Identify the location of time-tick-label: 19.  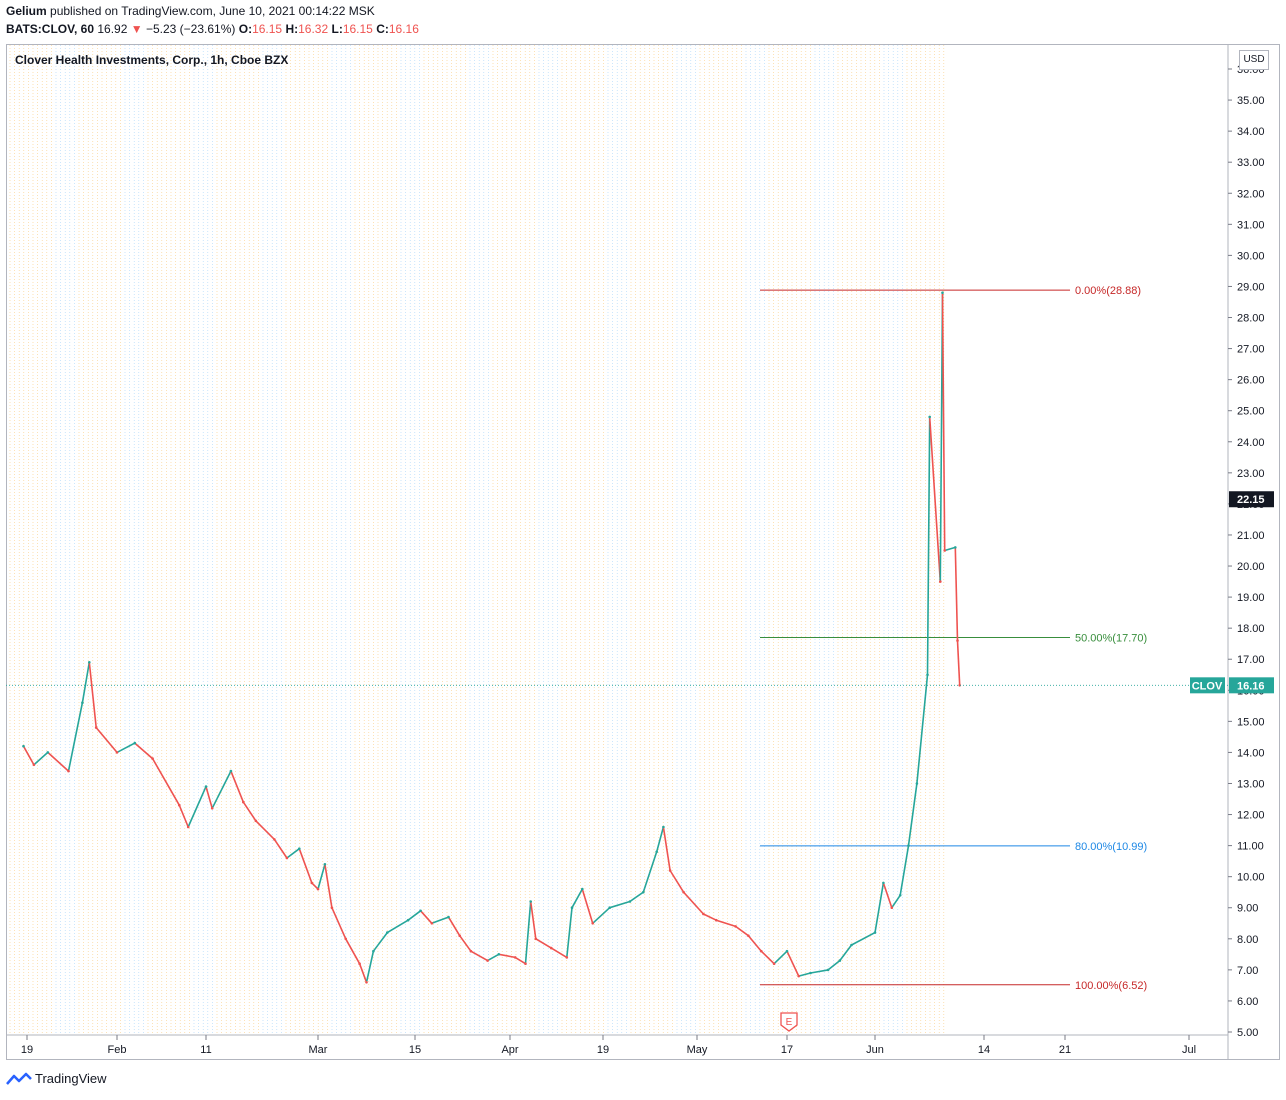
(603, 1050).